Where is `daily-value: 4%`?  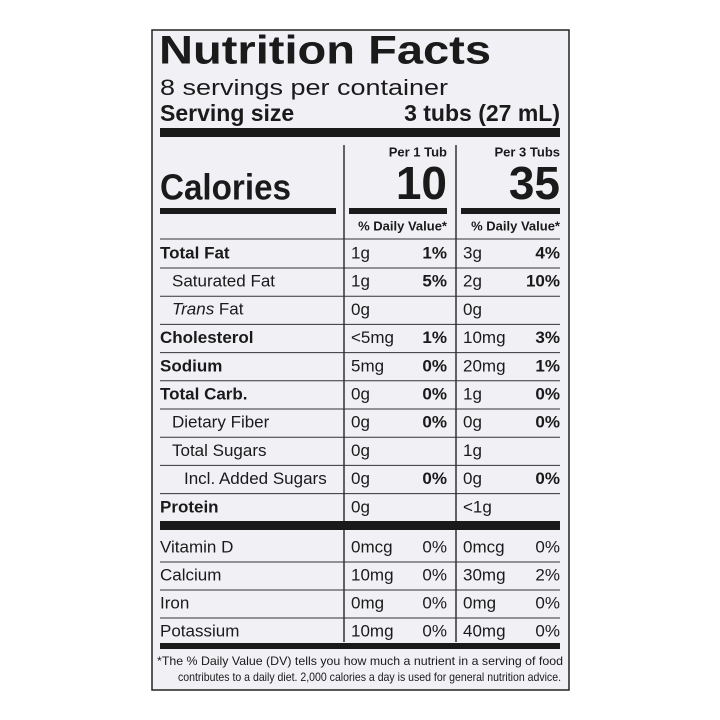
daily-value: 4% is located at coordinates (547, 252).